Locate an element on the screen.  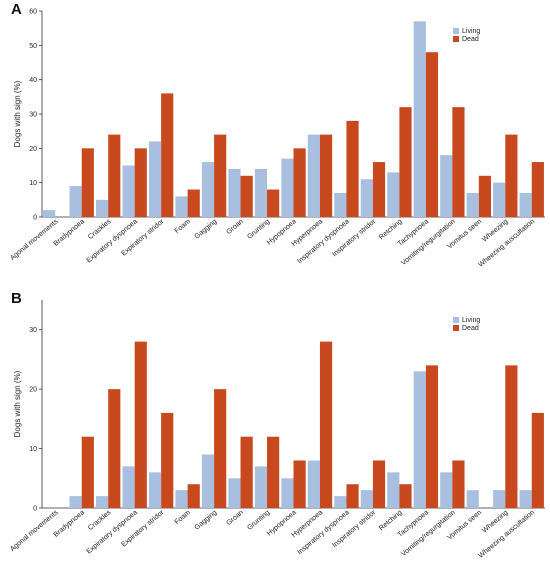
x-tick-label: Gagging is located at coordinates (206, 229).